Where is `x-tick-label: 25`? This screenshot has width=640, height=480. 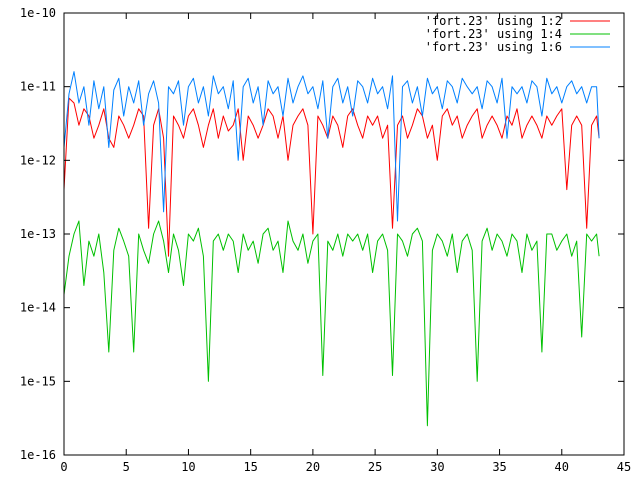 x-tick-label: 25 is located at coordinates (375, 467).